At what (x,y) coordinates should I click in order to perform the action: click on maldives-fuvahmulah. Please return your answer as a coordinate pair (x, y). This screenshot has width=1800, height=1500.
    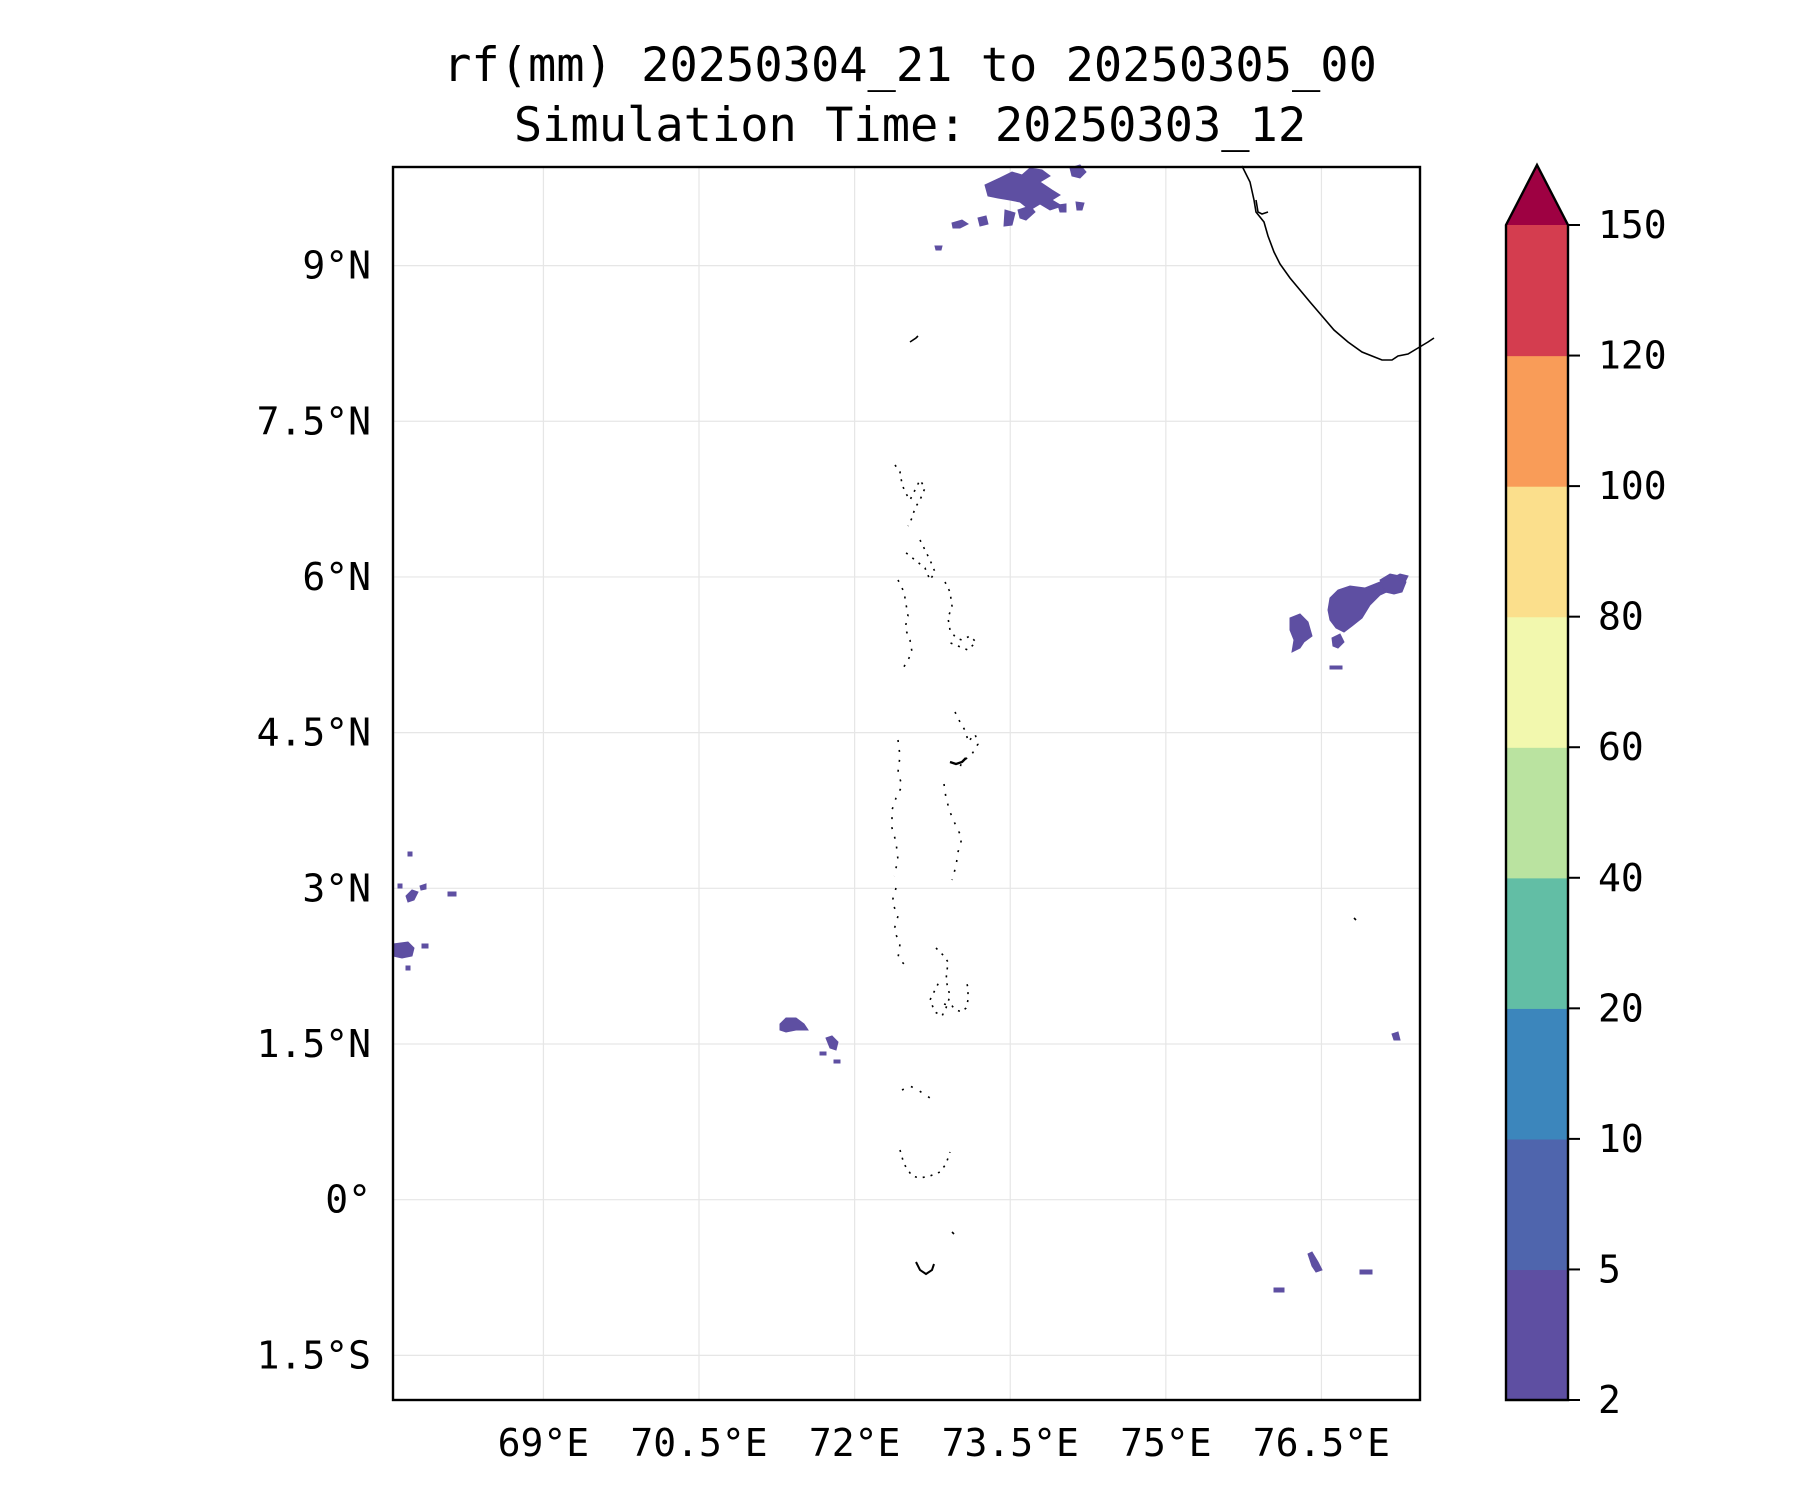
    Looking at the image, I should click on (916, 1092).